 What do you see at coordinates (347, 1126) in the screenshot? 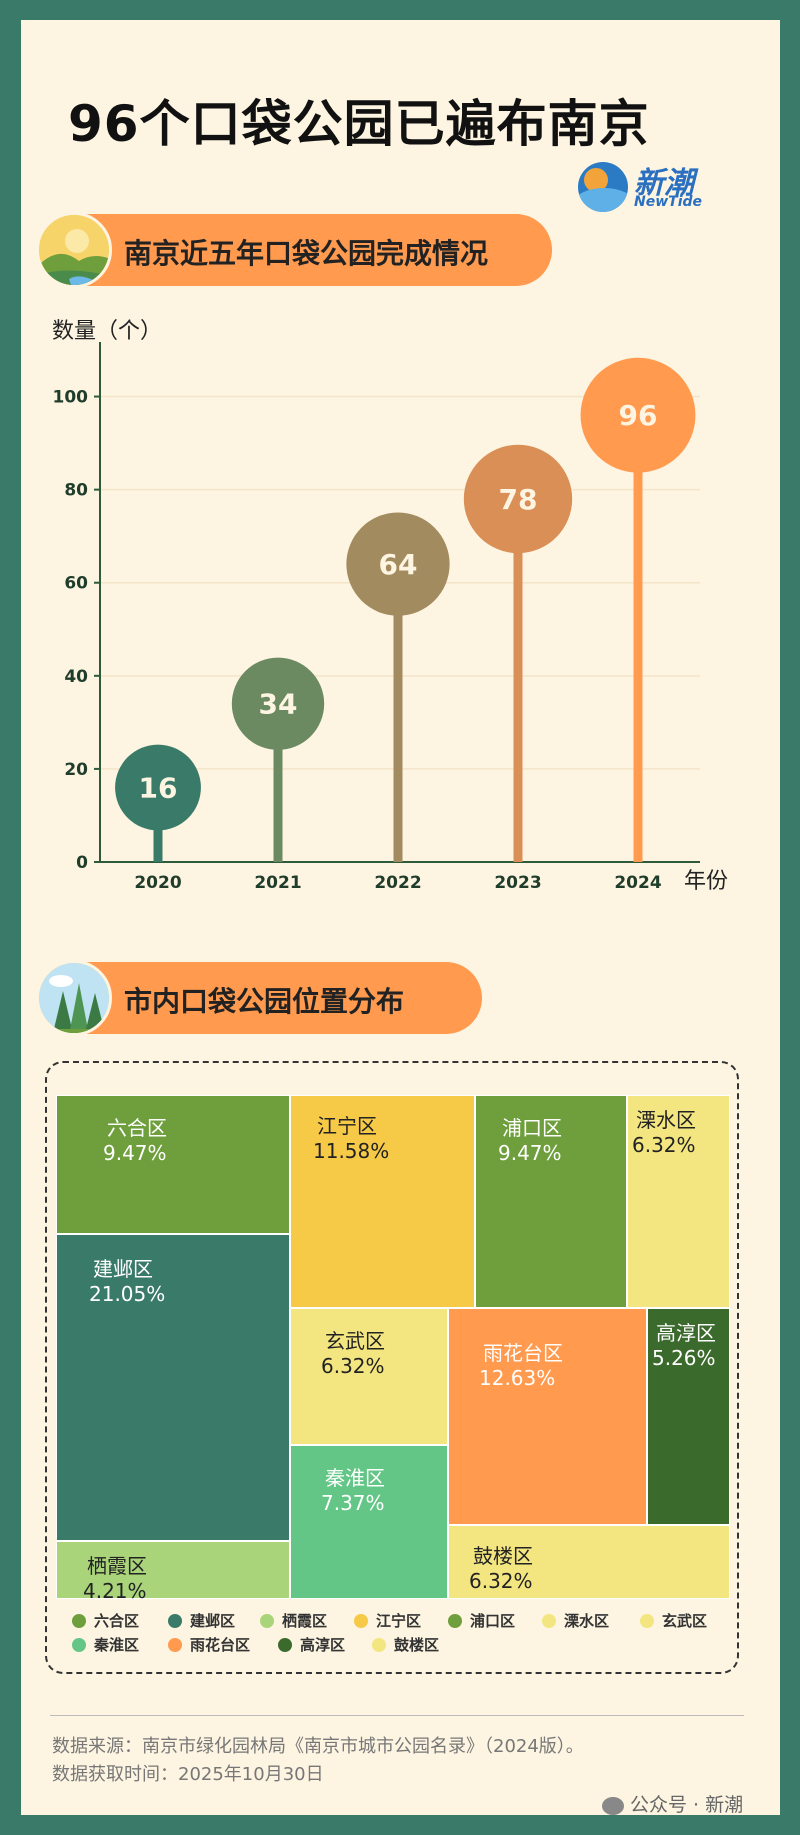
I see `tile-name: 江宁区` at bounding box center [347, 1126].